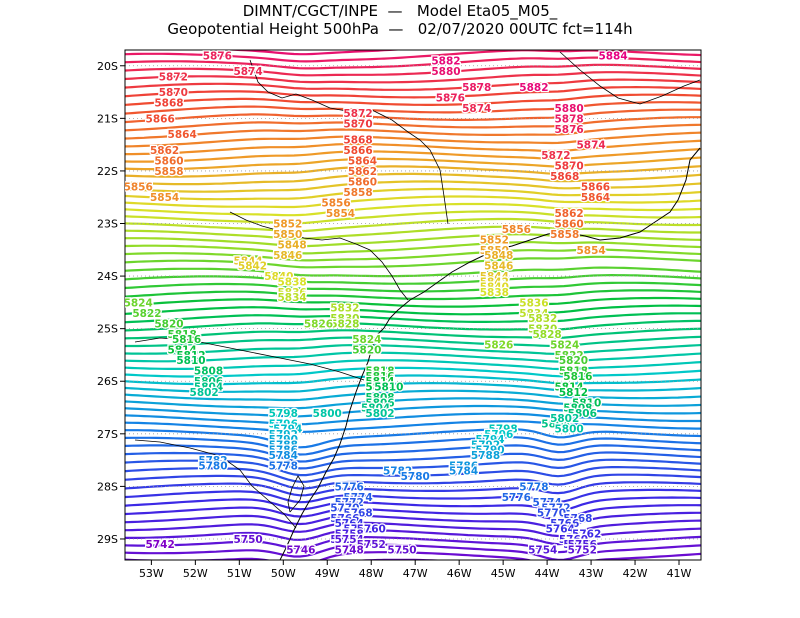 This screenshot has width=800, height=618. What do you see at coordinates (208, 372) in the screenshot?
I see `contour-label: 5808` at bounding box center [208, 372].